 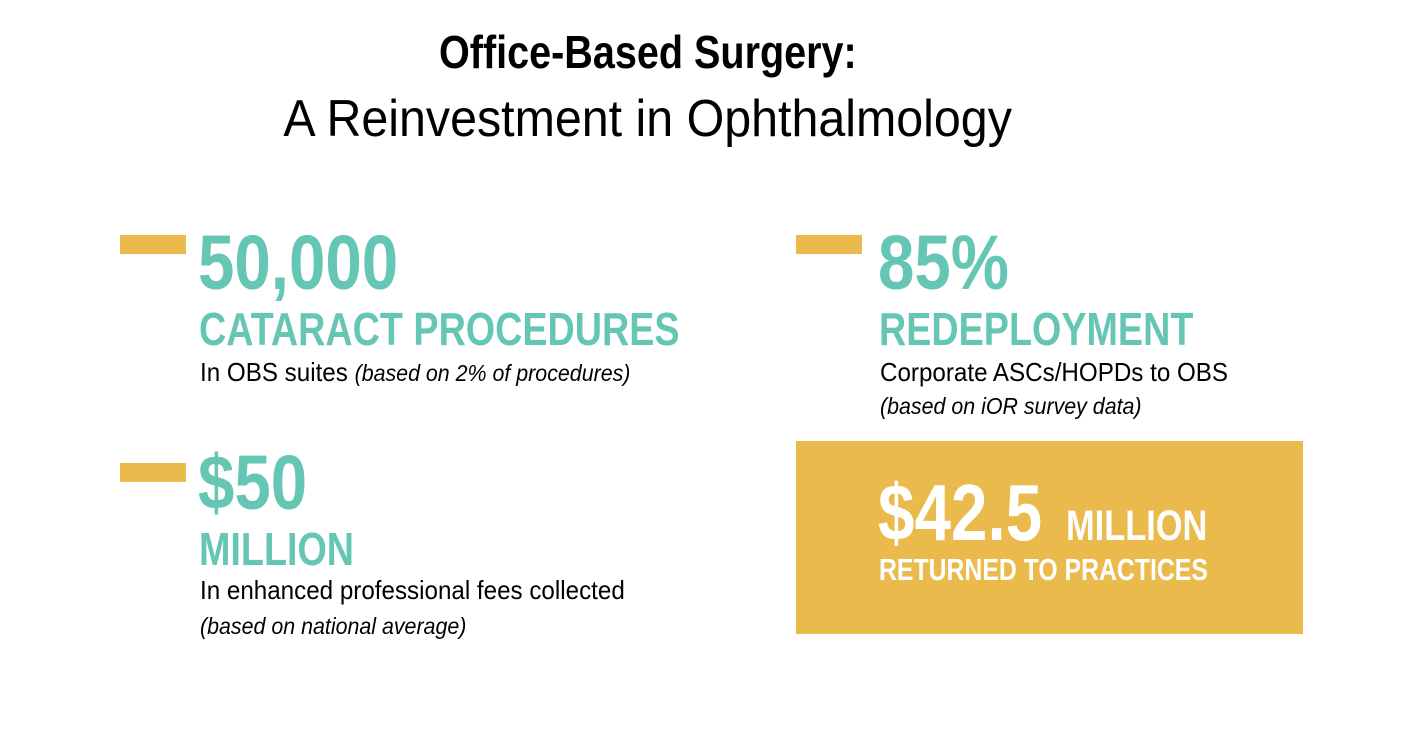 I want to click on stat-desc-text: In OBS suites, so click(x=274, y=372).